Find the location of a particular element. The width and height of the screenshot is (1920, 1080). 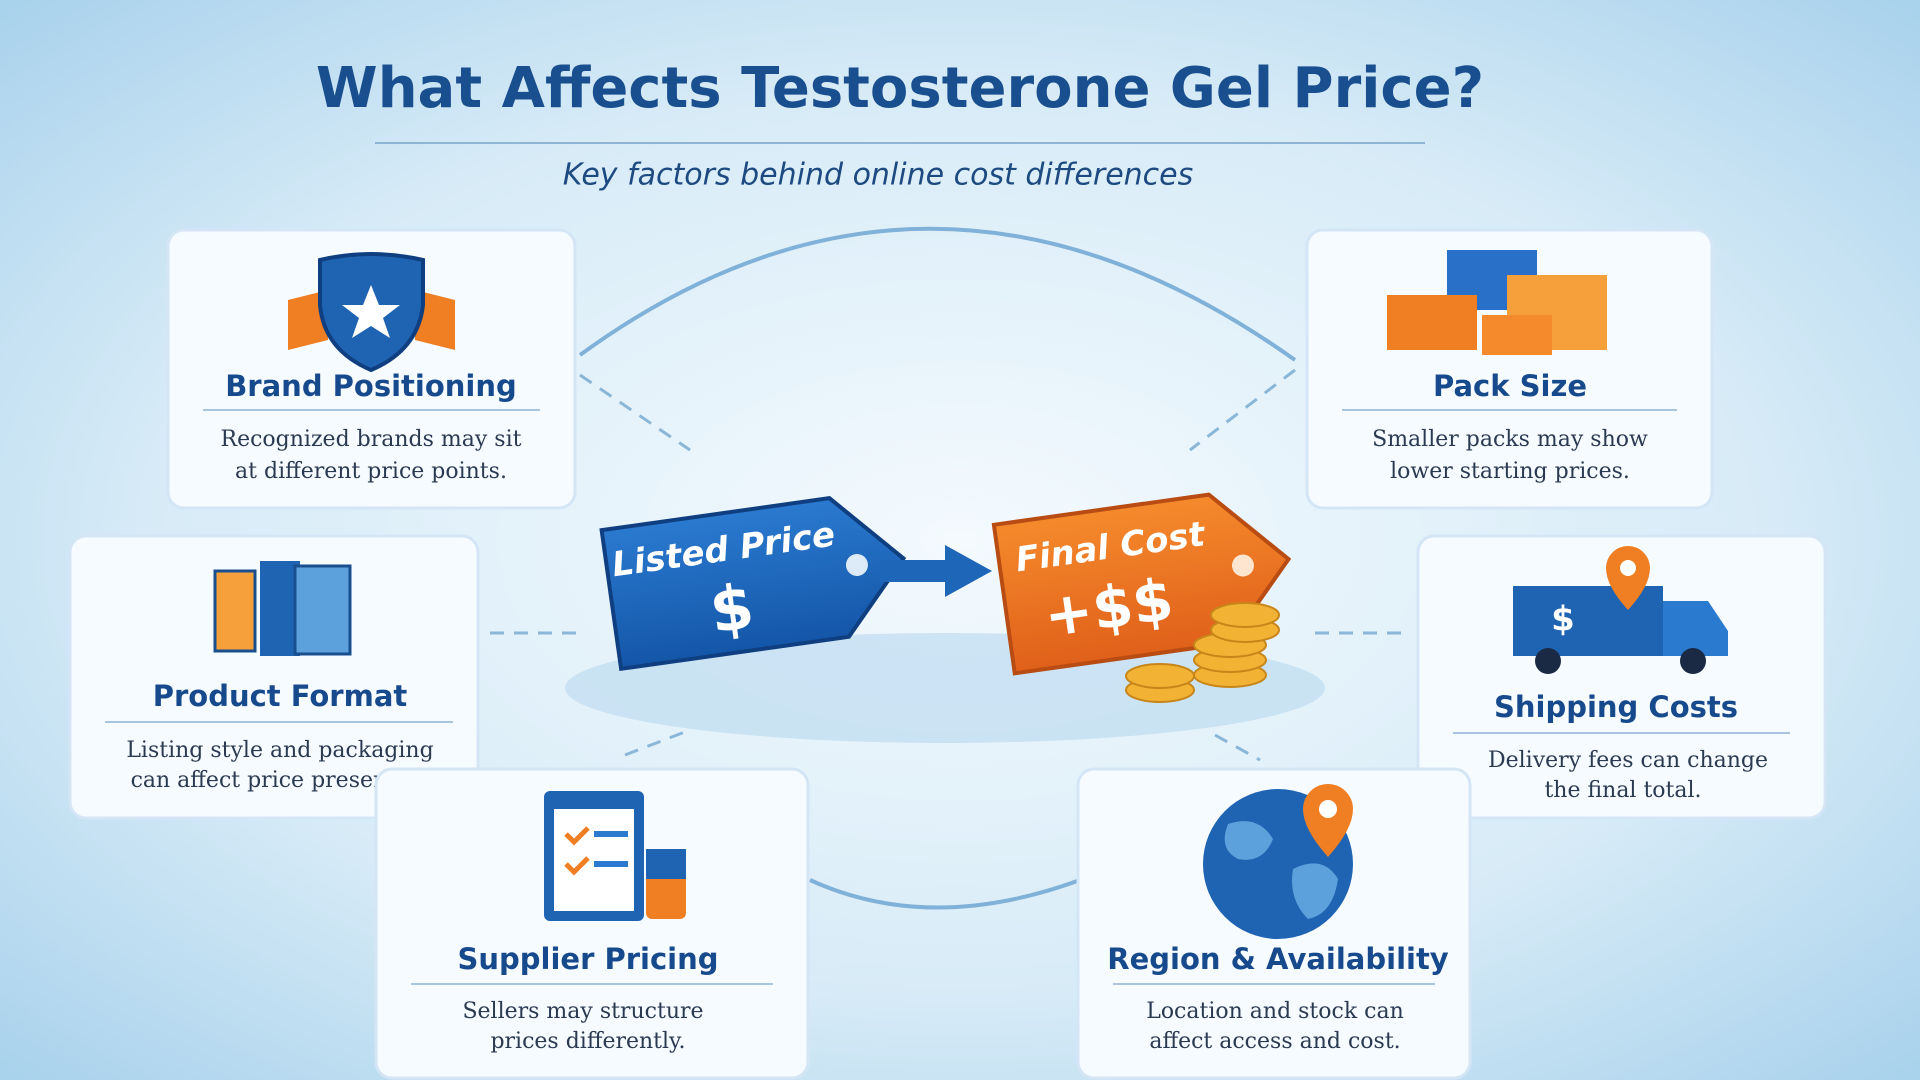

card-text: lower starting prices. is located at coordinates (1510, 471).